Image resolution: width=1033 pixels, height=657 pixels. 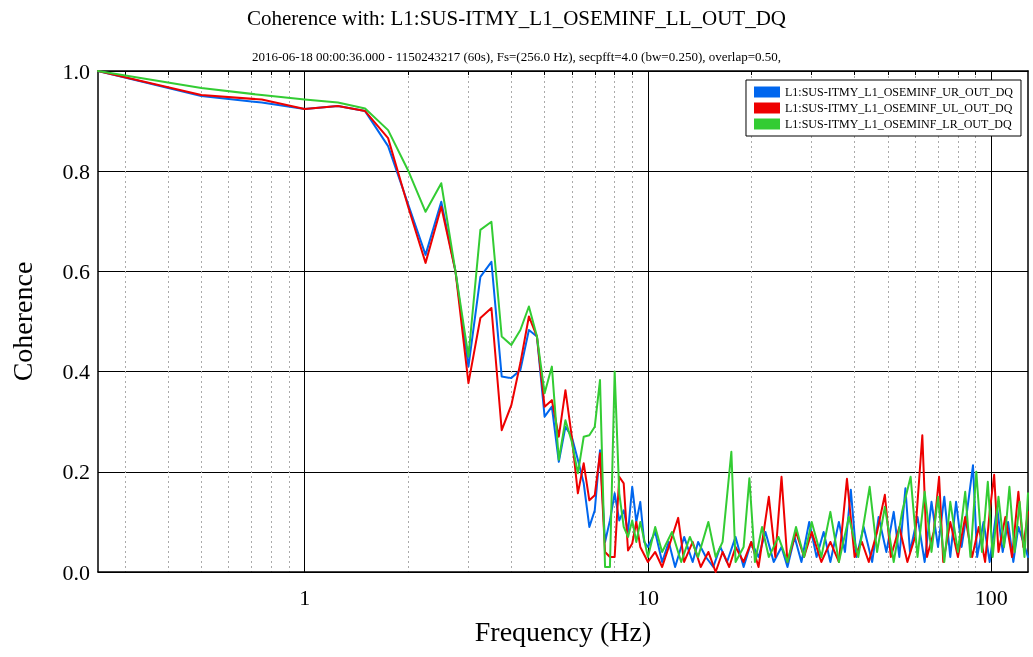 What do you see at coordinates (76, 171) in the screenshot?
I see `y-tick-label: 0.8` at bounding box center [76, 171].